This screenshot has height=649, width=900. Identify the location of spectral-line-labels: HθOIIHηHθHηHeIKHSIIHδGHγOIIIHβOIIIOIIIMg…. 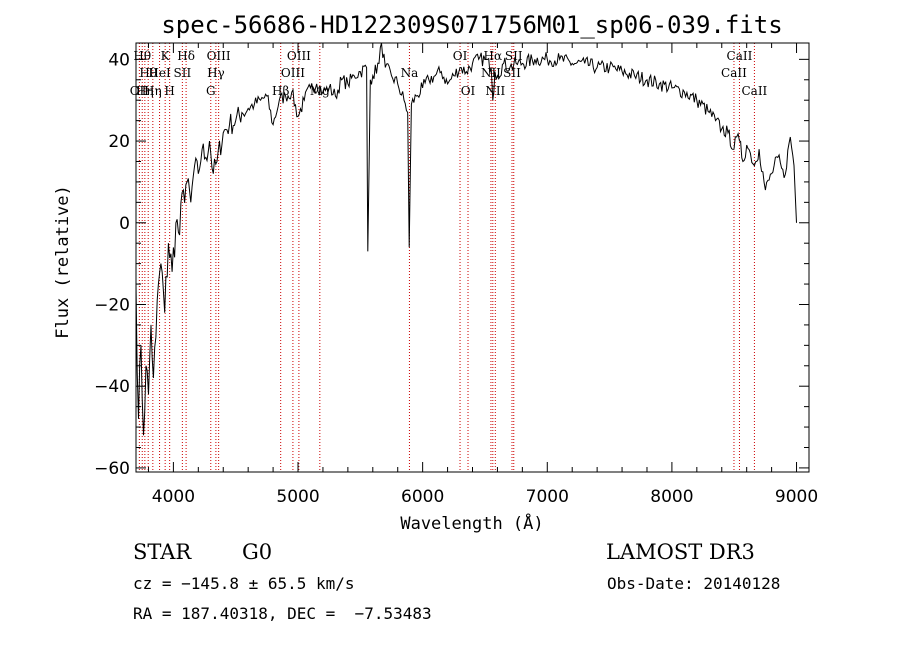
(449, 73).